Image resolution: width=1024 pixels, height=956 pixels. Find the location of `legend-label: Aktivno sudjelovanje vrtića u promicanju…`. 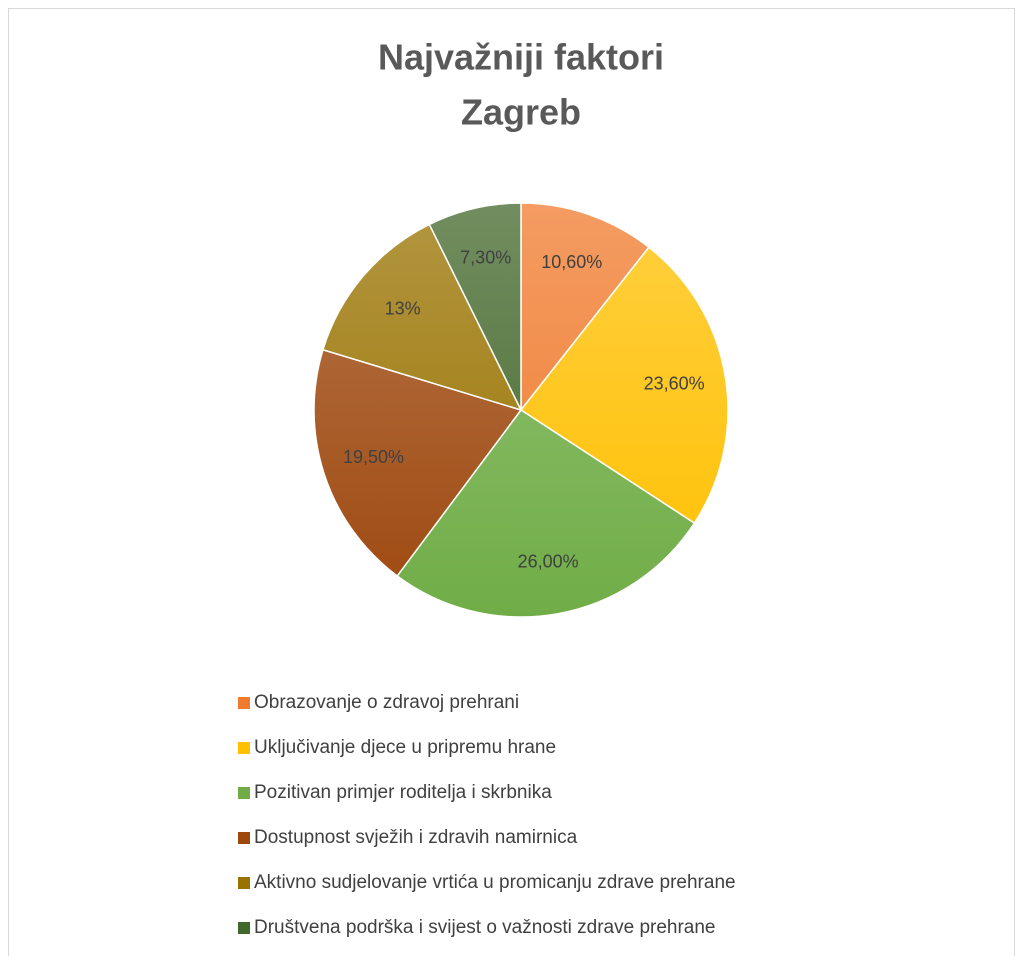

legend-label: Aktivno sudjelovanje vrtića u promicanju… is located at coordinates (495, 882).